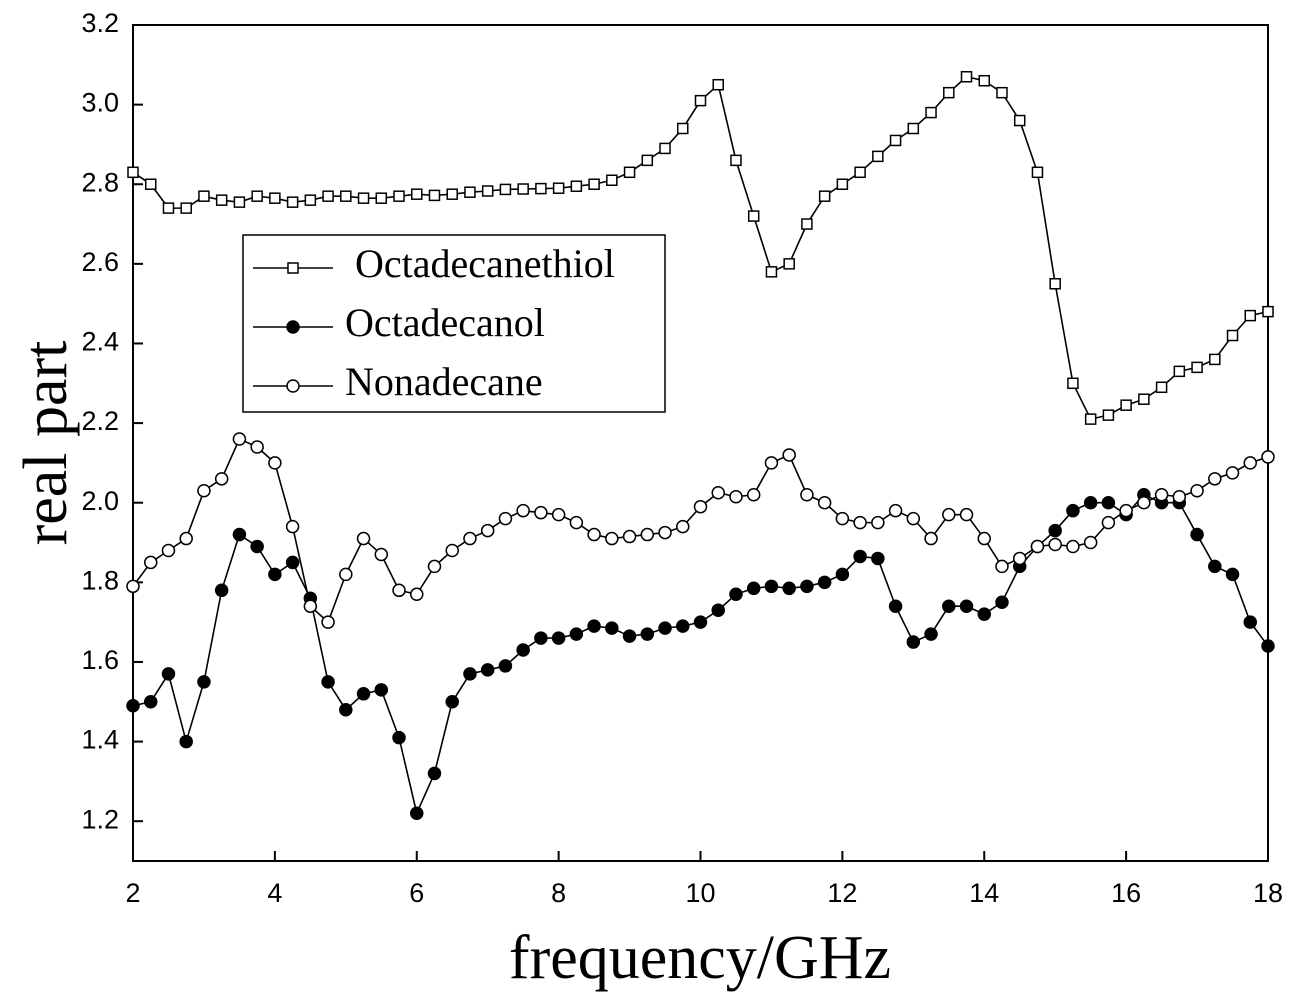 This screenshot has height=992, width=1303. Describe the element at coordinates (274, 893) in the screenshot. I see `x-tick-label: 4` at that location.